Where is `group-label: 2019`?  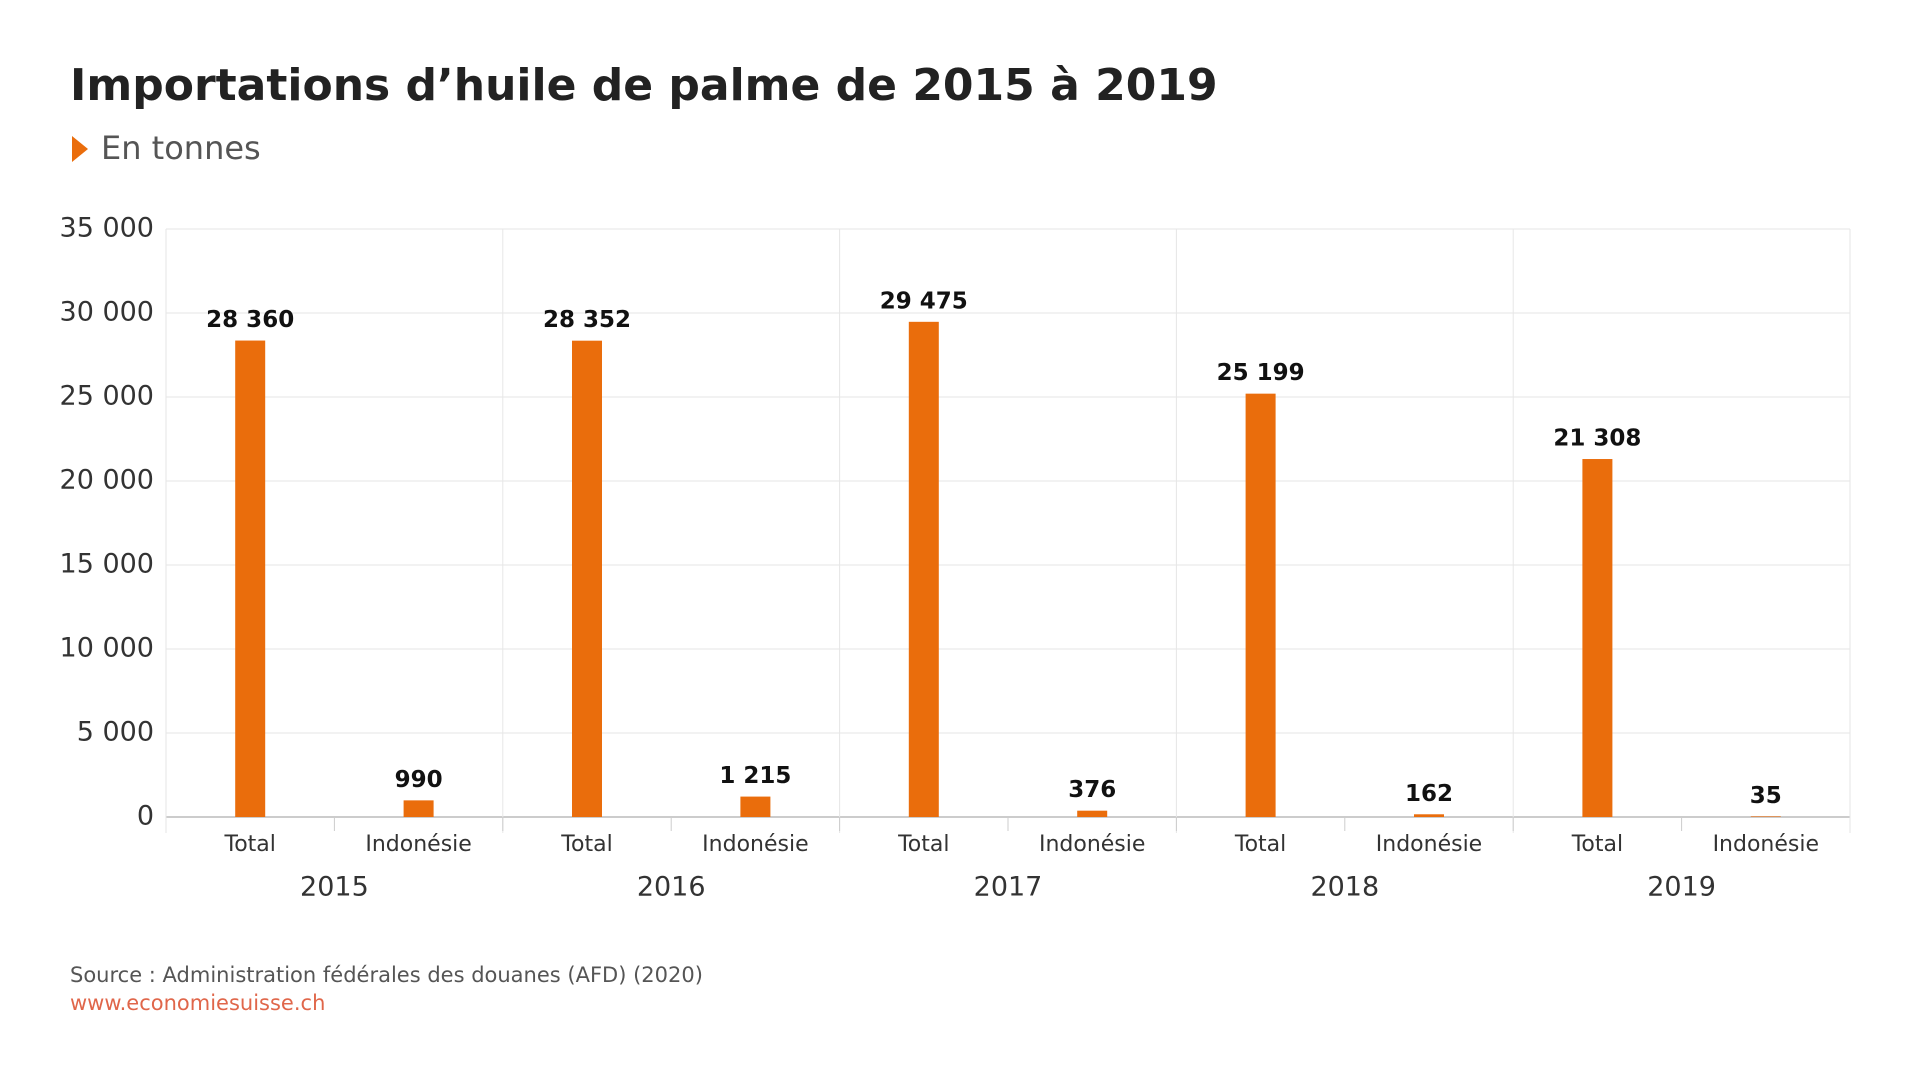 group-label: 2019 is located at coordinates (1681, 887).